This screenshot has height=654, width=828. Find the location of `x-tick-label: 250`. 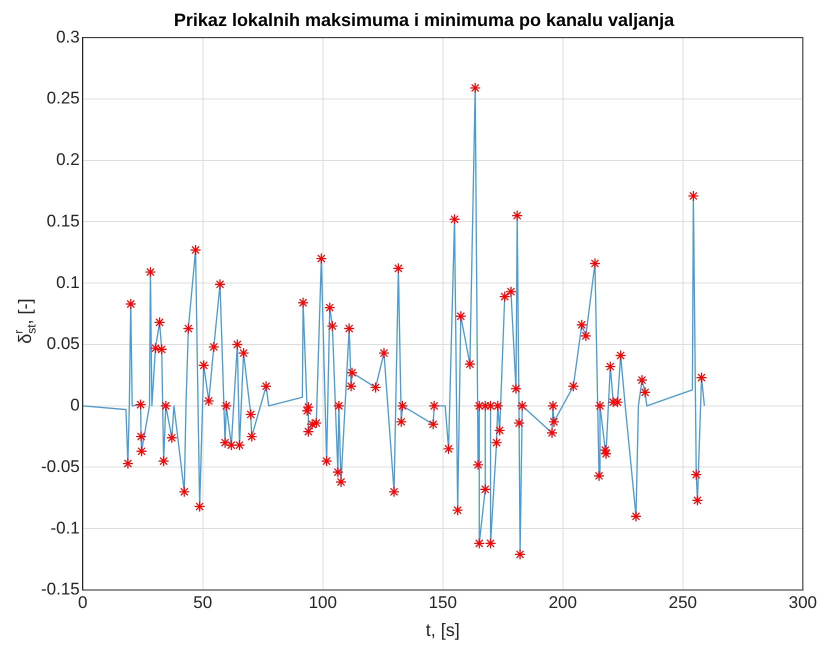

x-tick-label: 250 is located at coordinates (682, 602).